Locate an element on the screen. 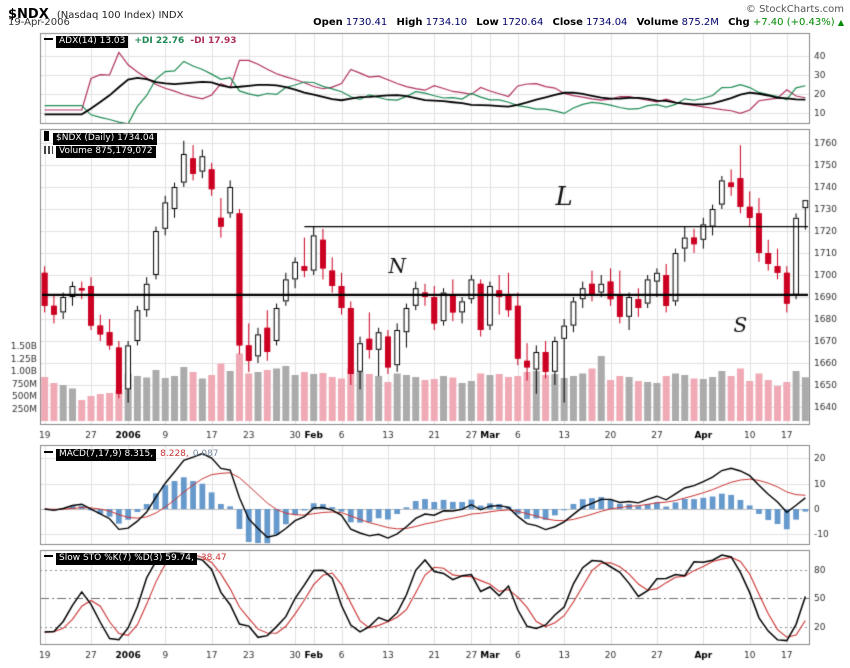  sto-legend-label: Slow STO %K(7) %D(3) 59.74, is located at coordinates (126, 559).